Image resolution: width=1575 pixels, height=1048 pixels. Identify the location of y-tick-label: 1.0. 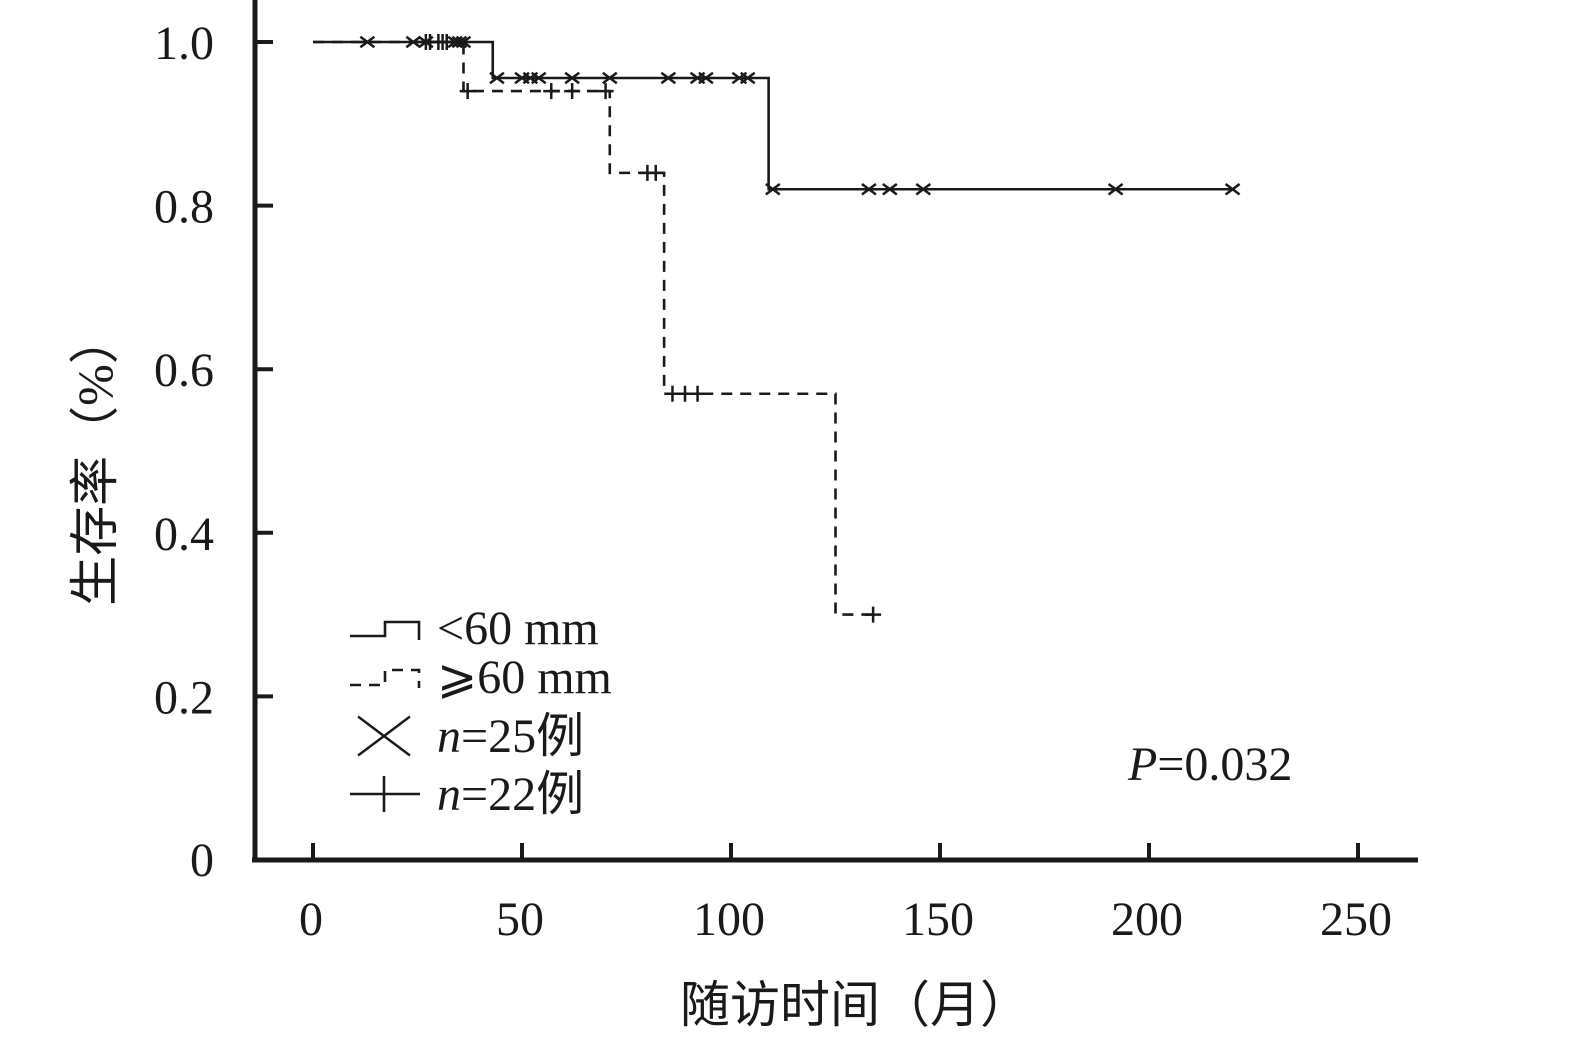
(184, 43).